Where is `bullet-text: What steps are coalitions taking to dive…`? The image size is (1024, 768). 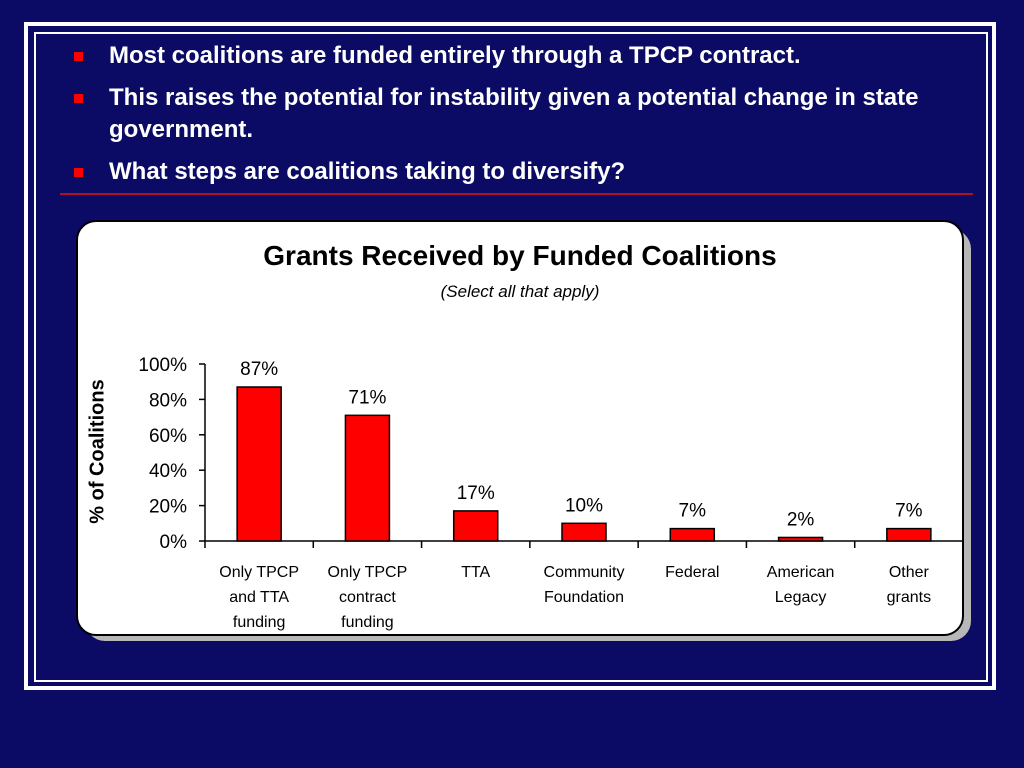
bullet-text: What steps are coalitions taking to dive… is located at coordinates (367, 171).